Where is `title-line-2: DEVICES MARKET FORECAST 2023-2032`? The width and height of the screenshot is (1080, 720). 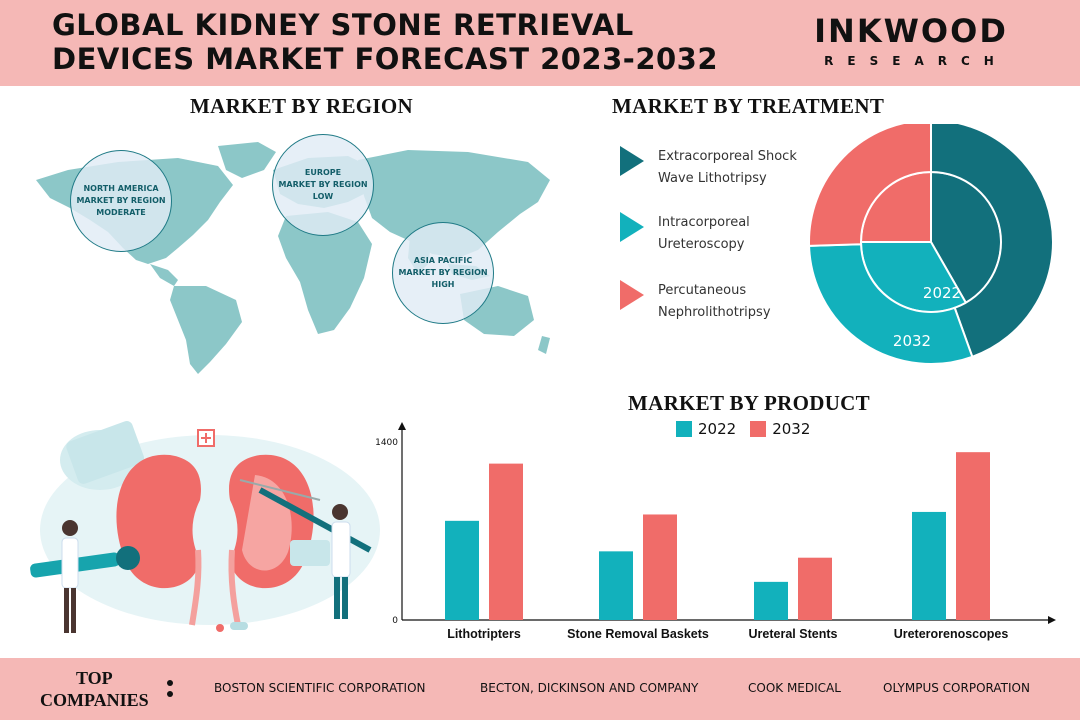 title-line-2: DEVICES MARKET FORECAST 2023-2032 is located at coordinates (385, 59).